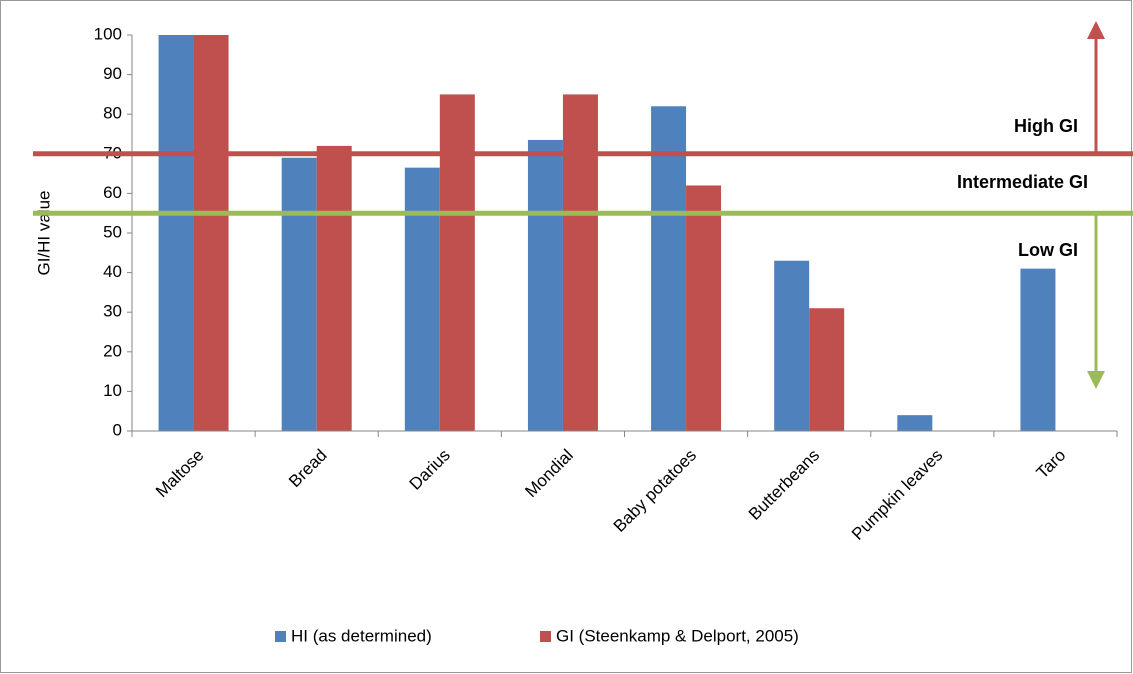 The image size is (1133, 674). What do you see at coordinates (112, 350) in the screenshot?
I see `y-tick-label: 20` at bounding box center [112, 350].